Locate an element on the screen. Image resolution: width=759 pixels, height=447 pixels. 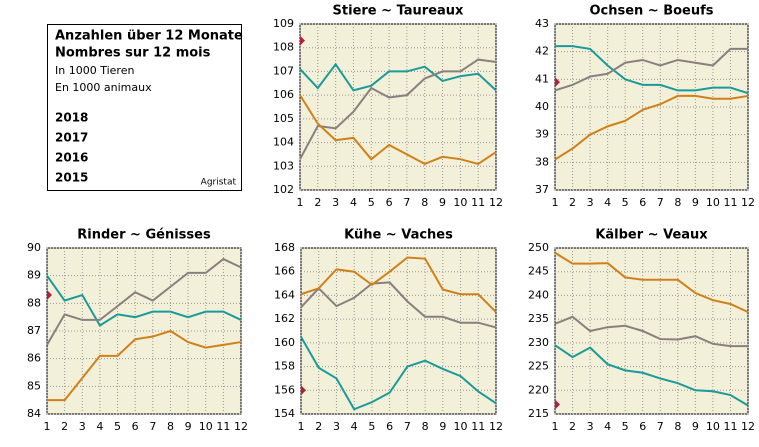
y-tick-label: 240 is located at coordinates (538, 294).